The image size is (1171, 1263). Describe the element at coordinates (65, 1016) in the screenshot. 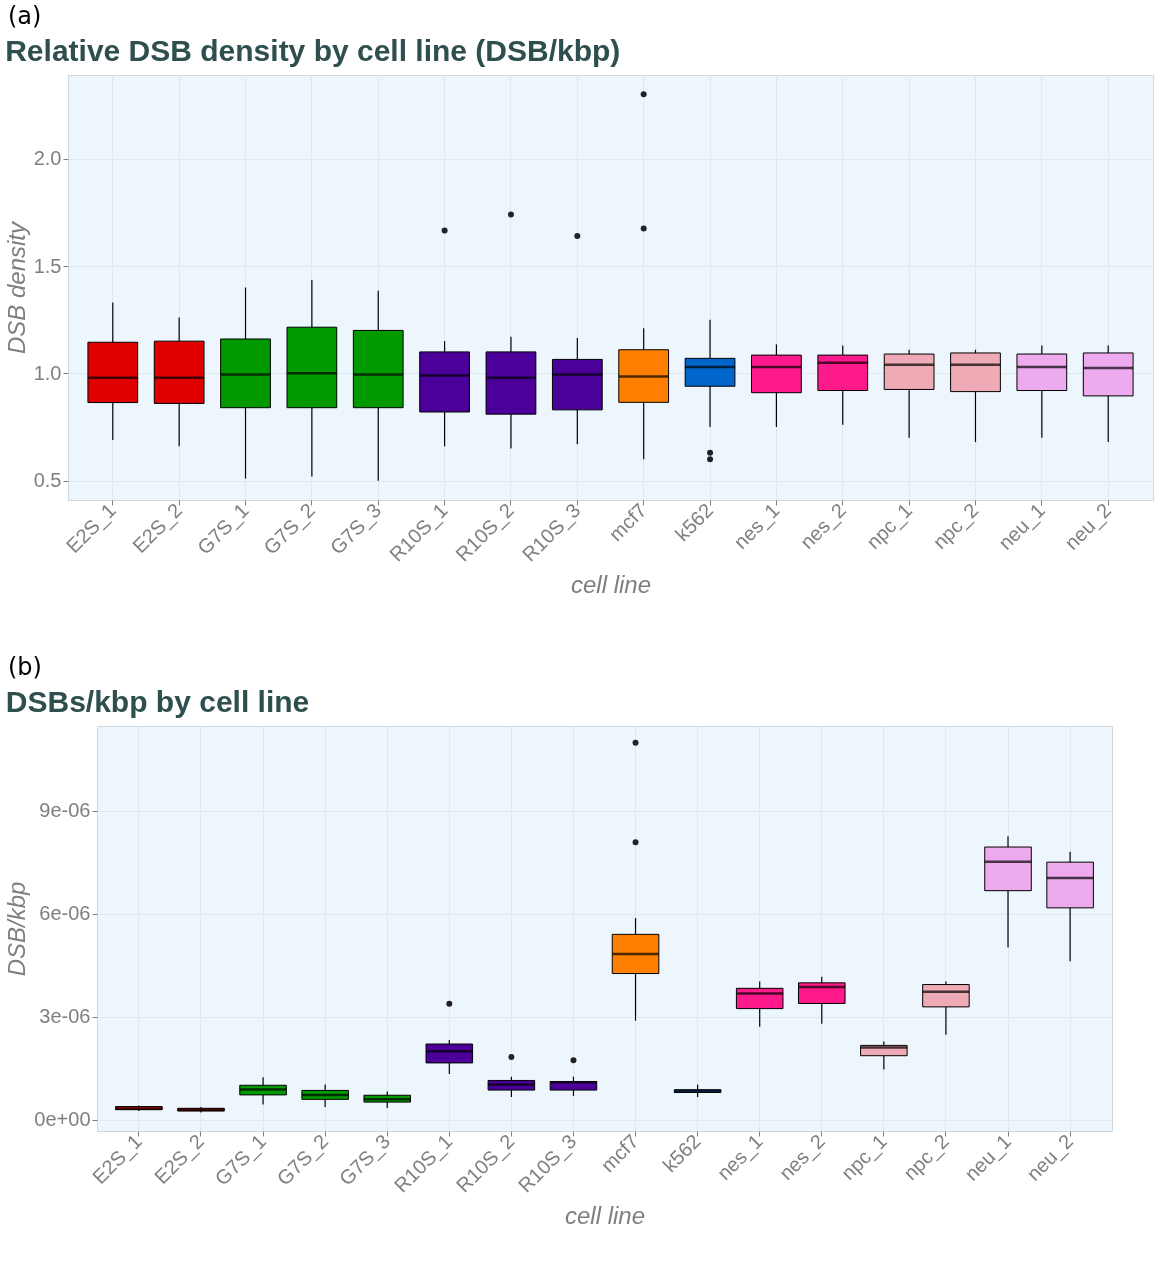

I see `y-tick-label: 3e-06` at that location.